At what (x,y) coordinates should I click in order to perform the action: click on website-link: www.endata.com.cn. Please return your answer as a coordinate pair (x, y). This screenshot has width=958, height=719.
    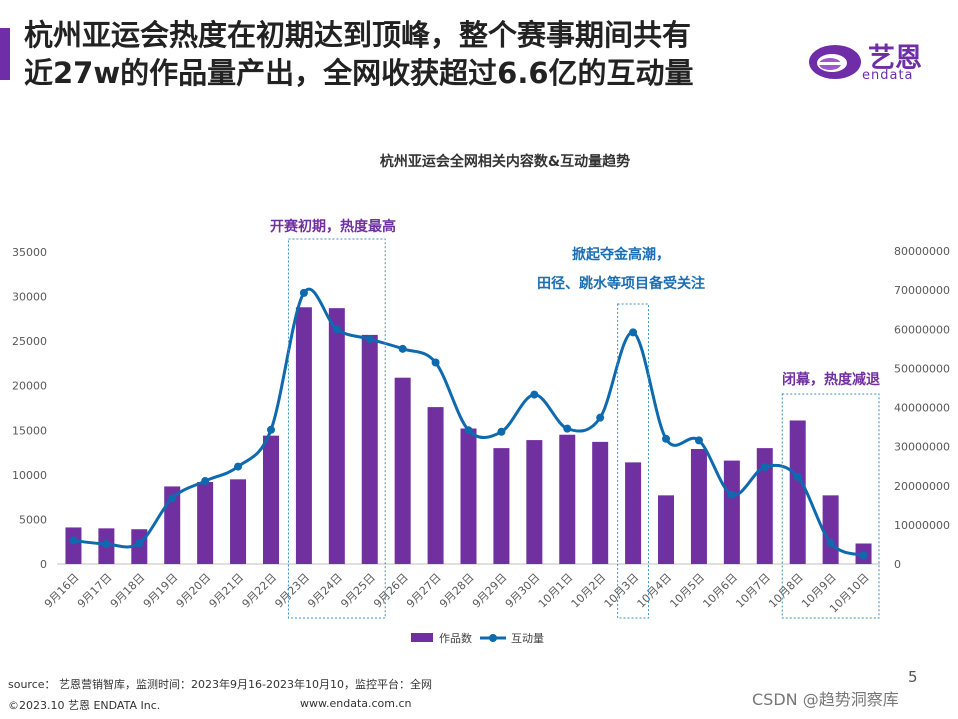
    Looking at the image, I should click on (356, 703).